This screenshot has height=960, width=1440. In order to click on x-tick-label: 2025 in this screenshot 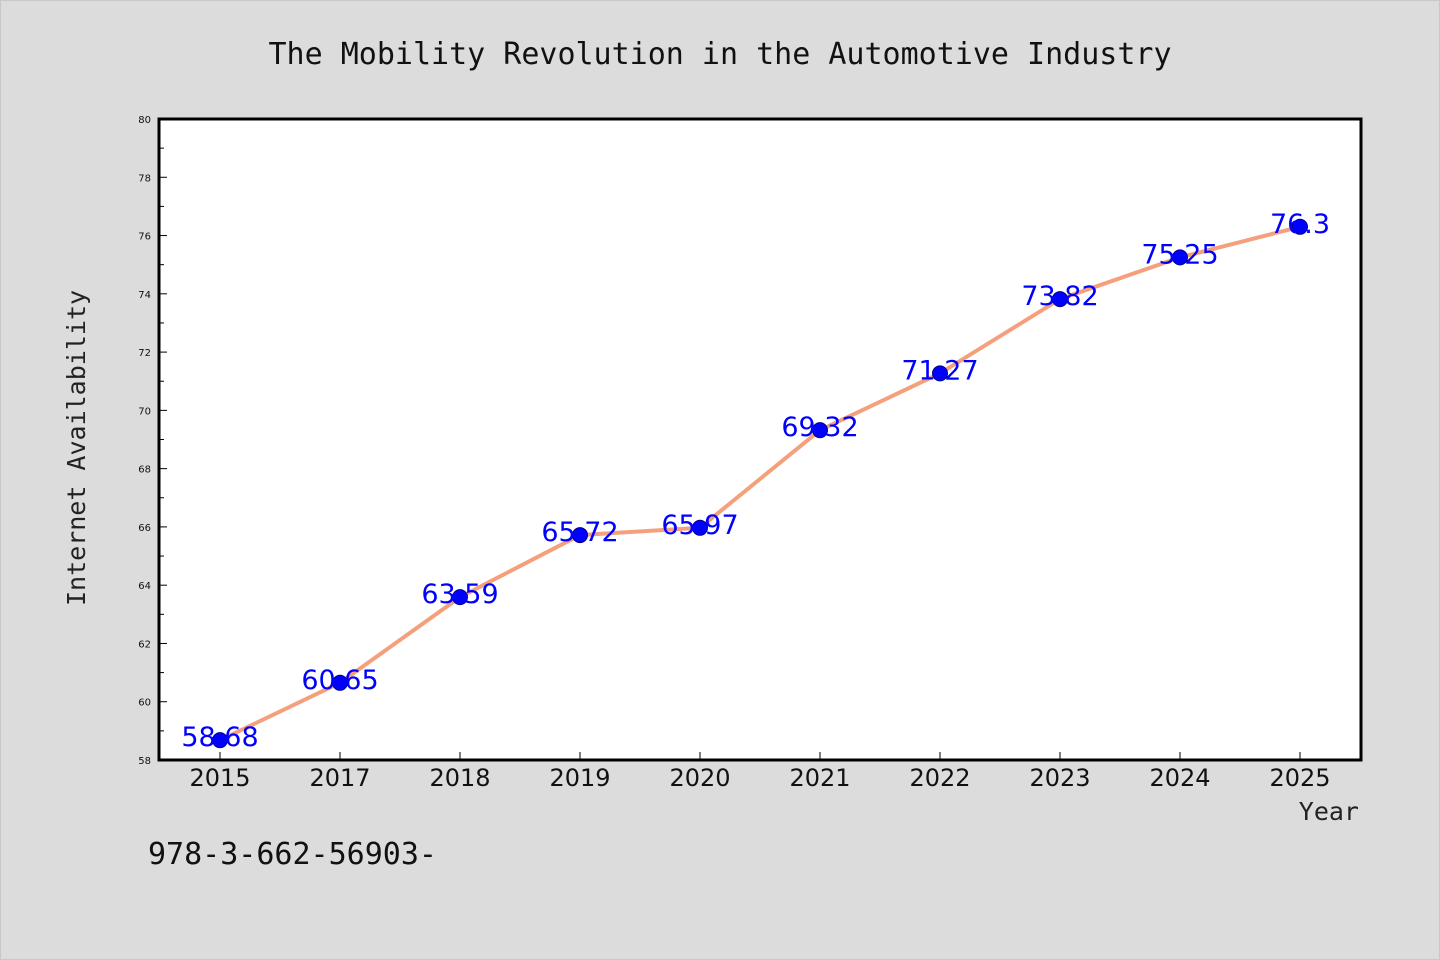, I will do `click(1299, 778)`.